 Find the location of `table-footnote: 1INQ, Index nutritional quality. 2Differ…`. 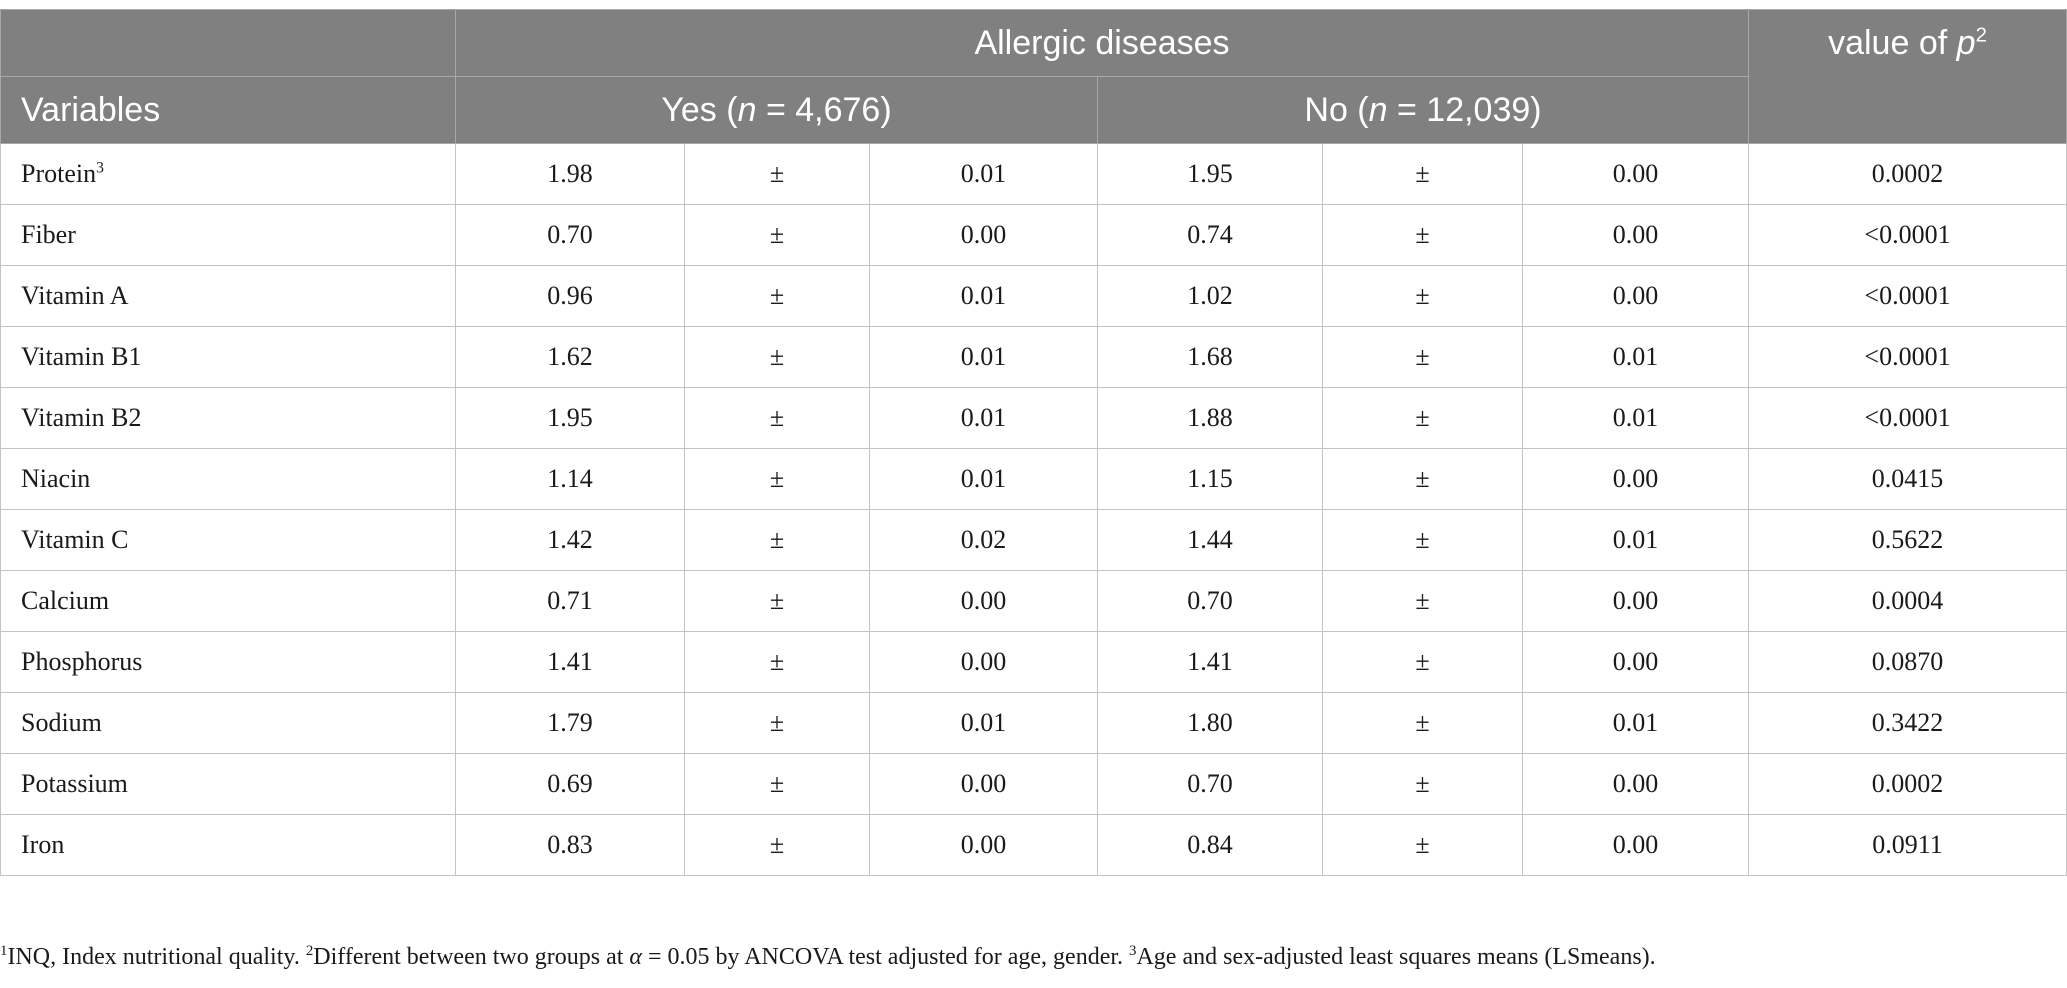

table-footnote: 1INQ, Index nutritional quality. 2Differ… is located at coordinates (1030, 957).